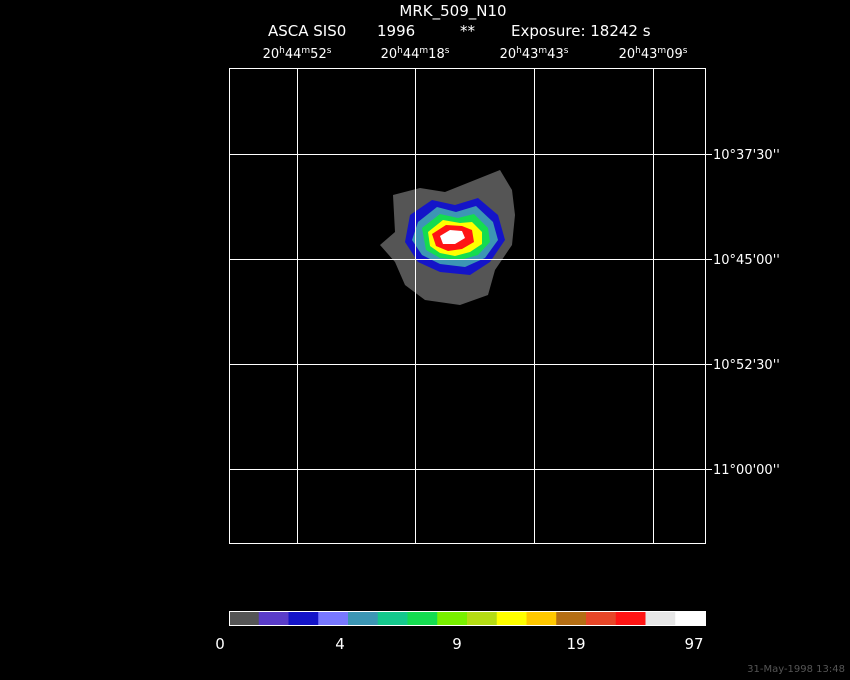 This screenshot has height=680, width=850. Describe the element at coordinates (674, 54) in the screenshot. I see `ra-value: 09` at that location.